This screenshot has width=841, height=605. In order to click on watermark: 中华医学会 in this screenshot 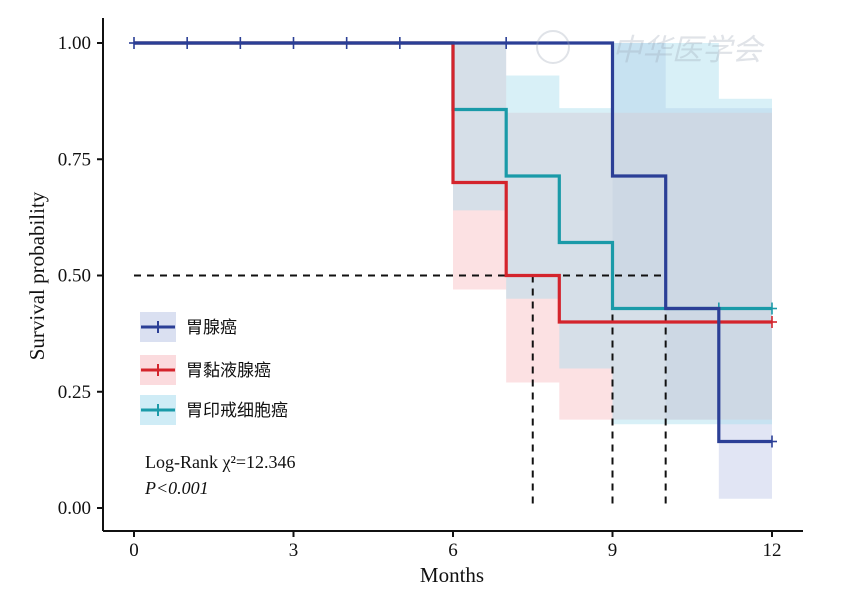, I will do `click(650, 49)`.